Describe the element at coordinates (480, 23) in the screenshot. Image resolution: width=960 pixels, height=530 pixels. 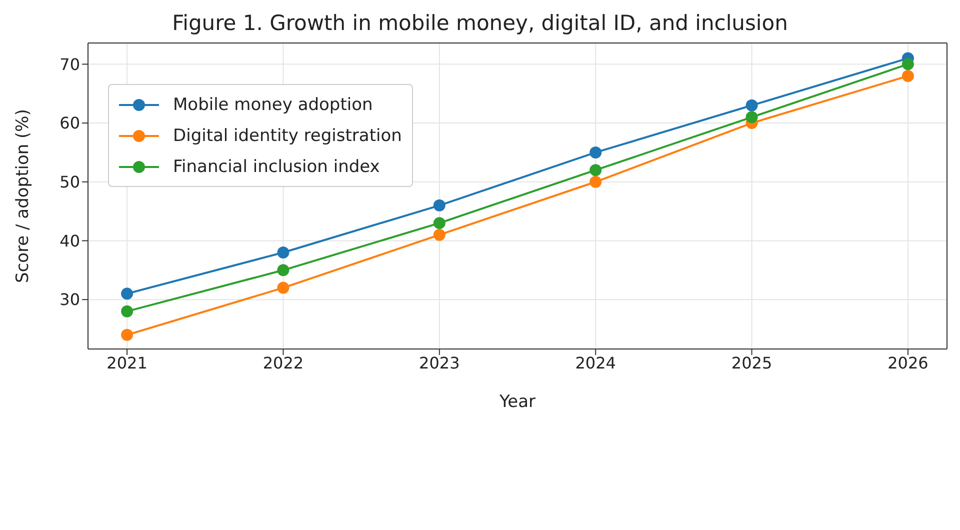
I see `chart-title: Figure 1. Growth in mobile money, digital ID, and inclusion` at that location.